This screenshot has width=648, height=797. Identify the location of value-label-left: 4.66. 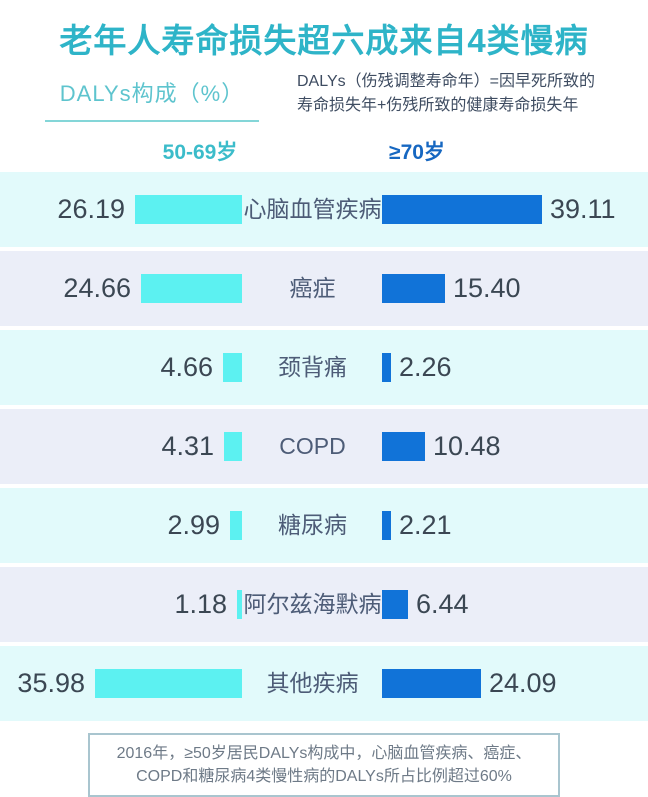
(186, 367).